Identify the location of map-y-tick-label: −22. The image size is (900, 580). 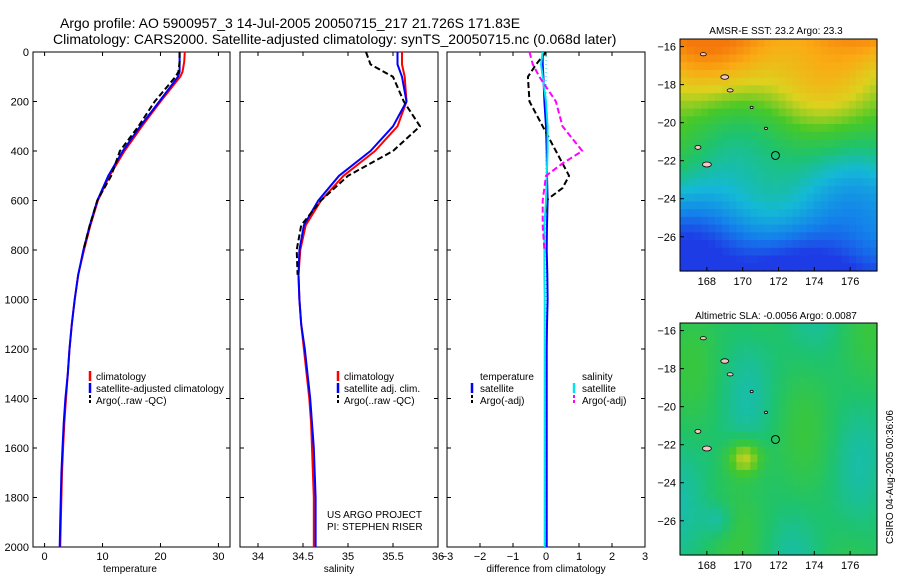
(666, 162).